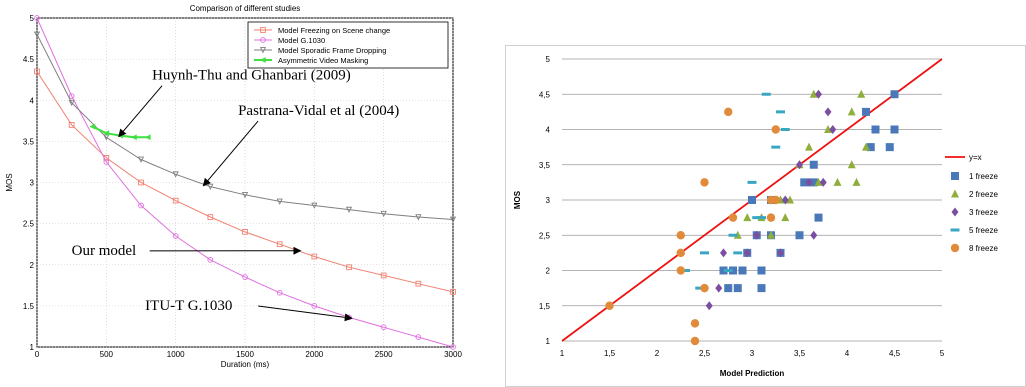  I want to click on left-y-tick-label: 2, so click(32, 265).